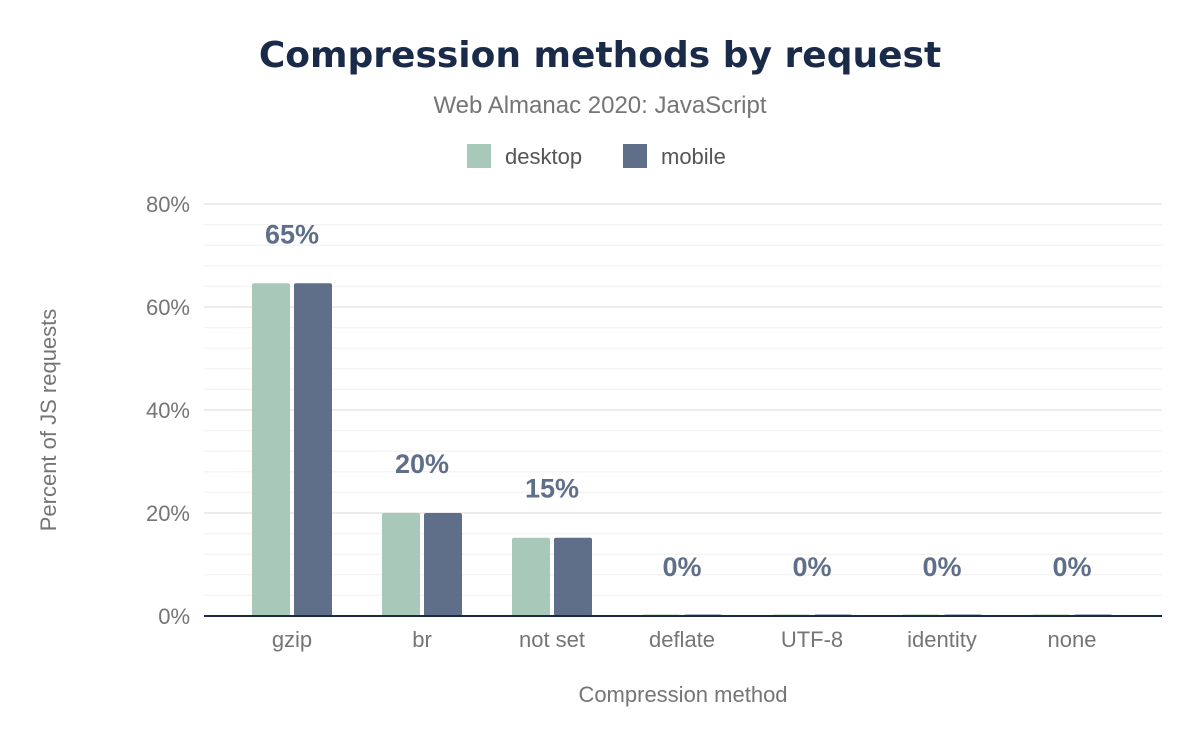 This screenshot has height=742, width=1200. I want to click on data-label: 65%, so click(292, 234).